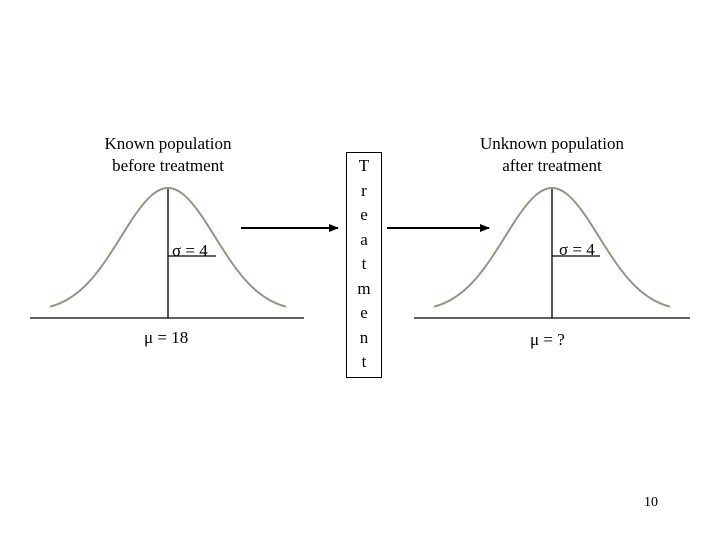 This screenshot has width=720, height=540. What do you see at coordinates (364, 165) in the screenshot?
I see `treatment-letter: T` at bounding box center [364, 165].